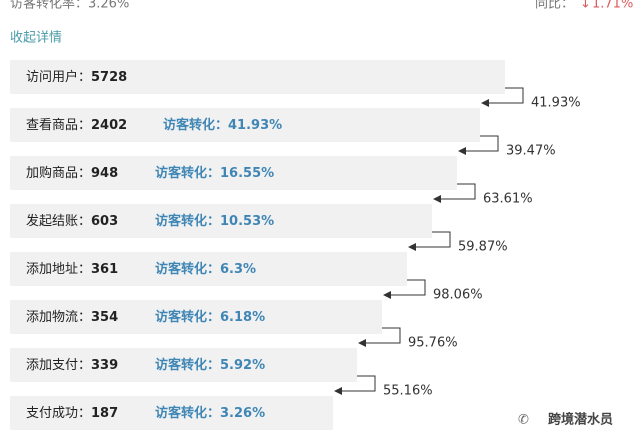 The height and width of the screenshot is (443, 633). Describe the element at coordinates (104, 413) in the screenshot. I see `step-count: 187` at that location.